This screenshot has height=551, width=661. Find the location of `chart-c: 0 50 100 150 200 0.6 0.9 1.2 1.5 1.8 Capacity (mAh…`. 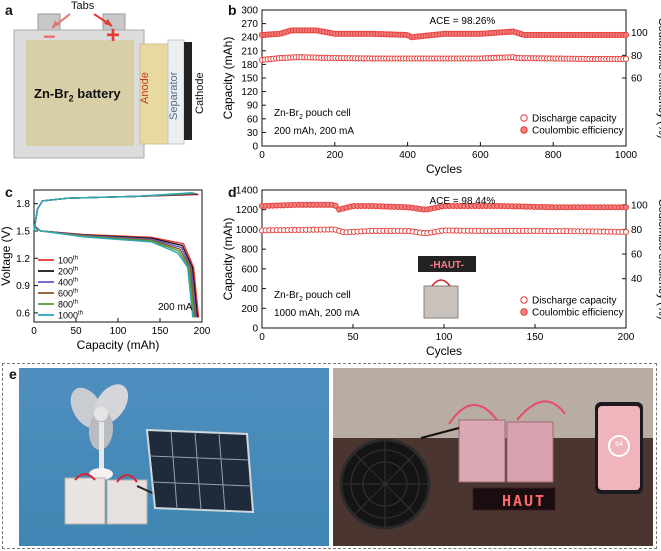

chart-c: 0 50 100 150 200 0.6 0.9 1.2 1.5 1.8 Capacity (mAh… is located at coordinates (105, 270).